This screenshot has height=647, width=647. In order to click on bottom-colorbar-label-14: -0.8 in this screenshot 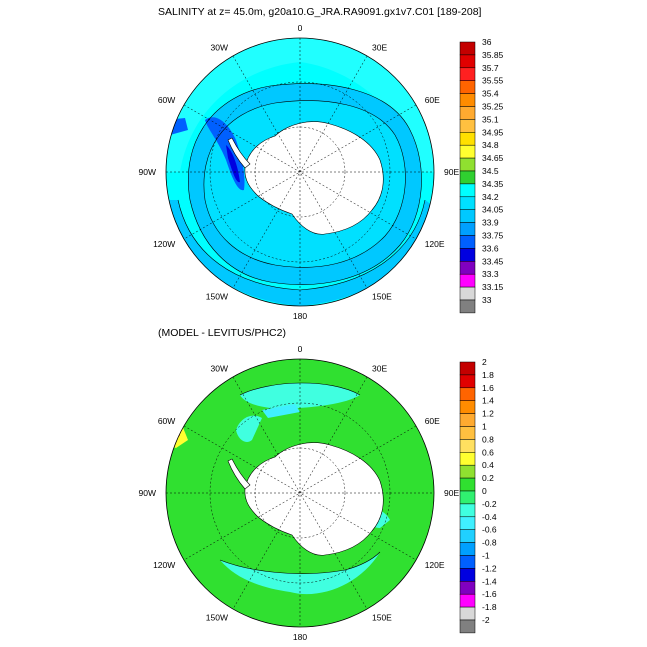, I will do `click(489, 543)`.